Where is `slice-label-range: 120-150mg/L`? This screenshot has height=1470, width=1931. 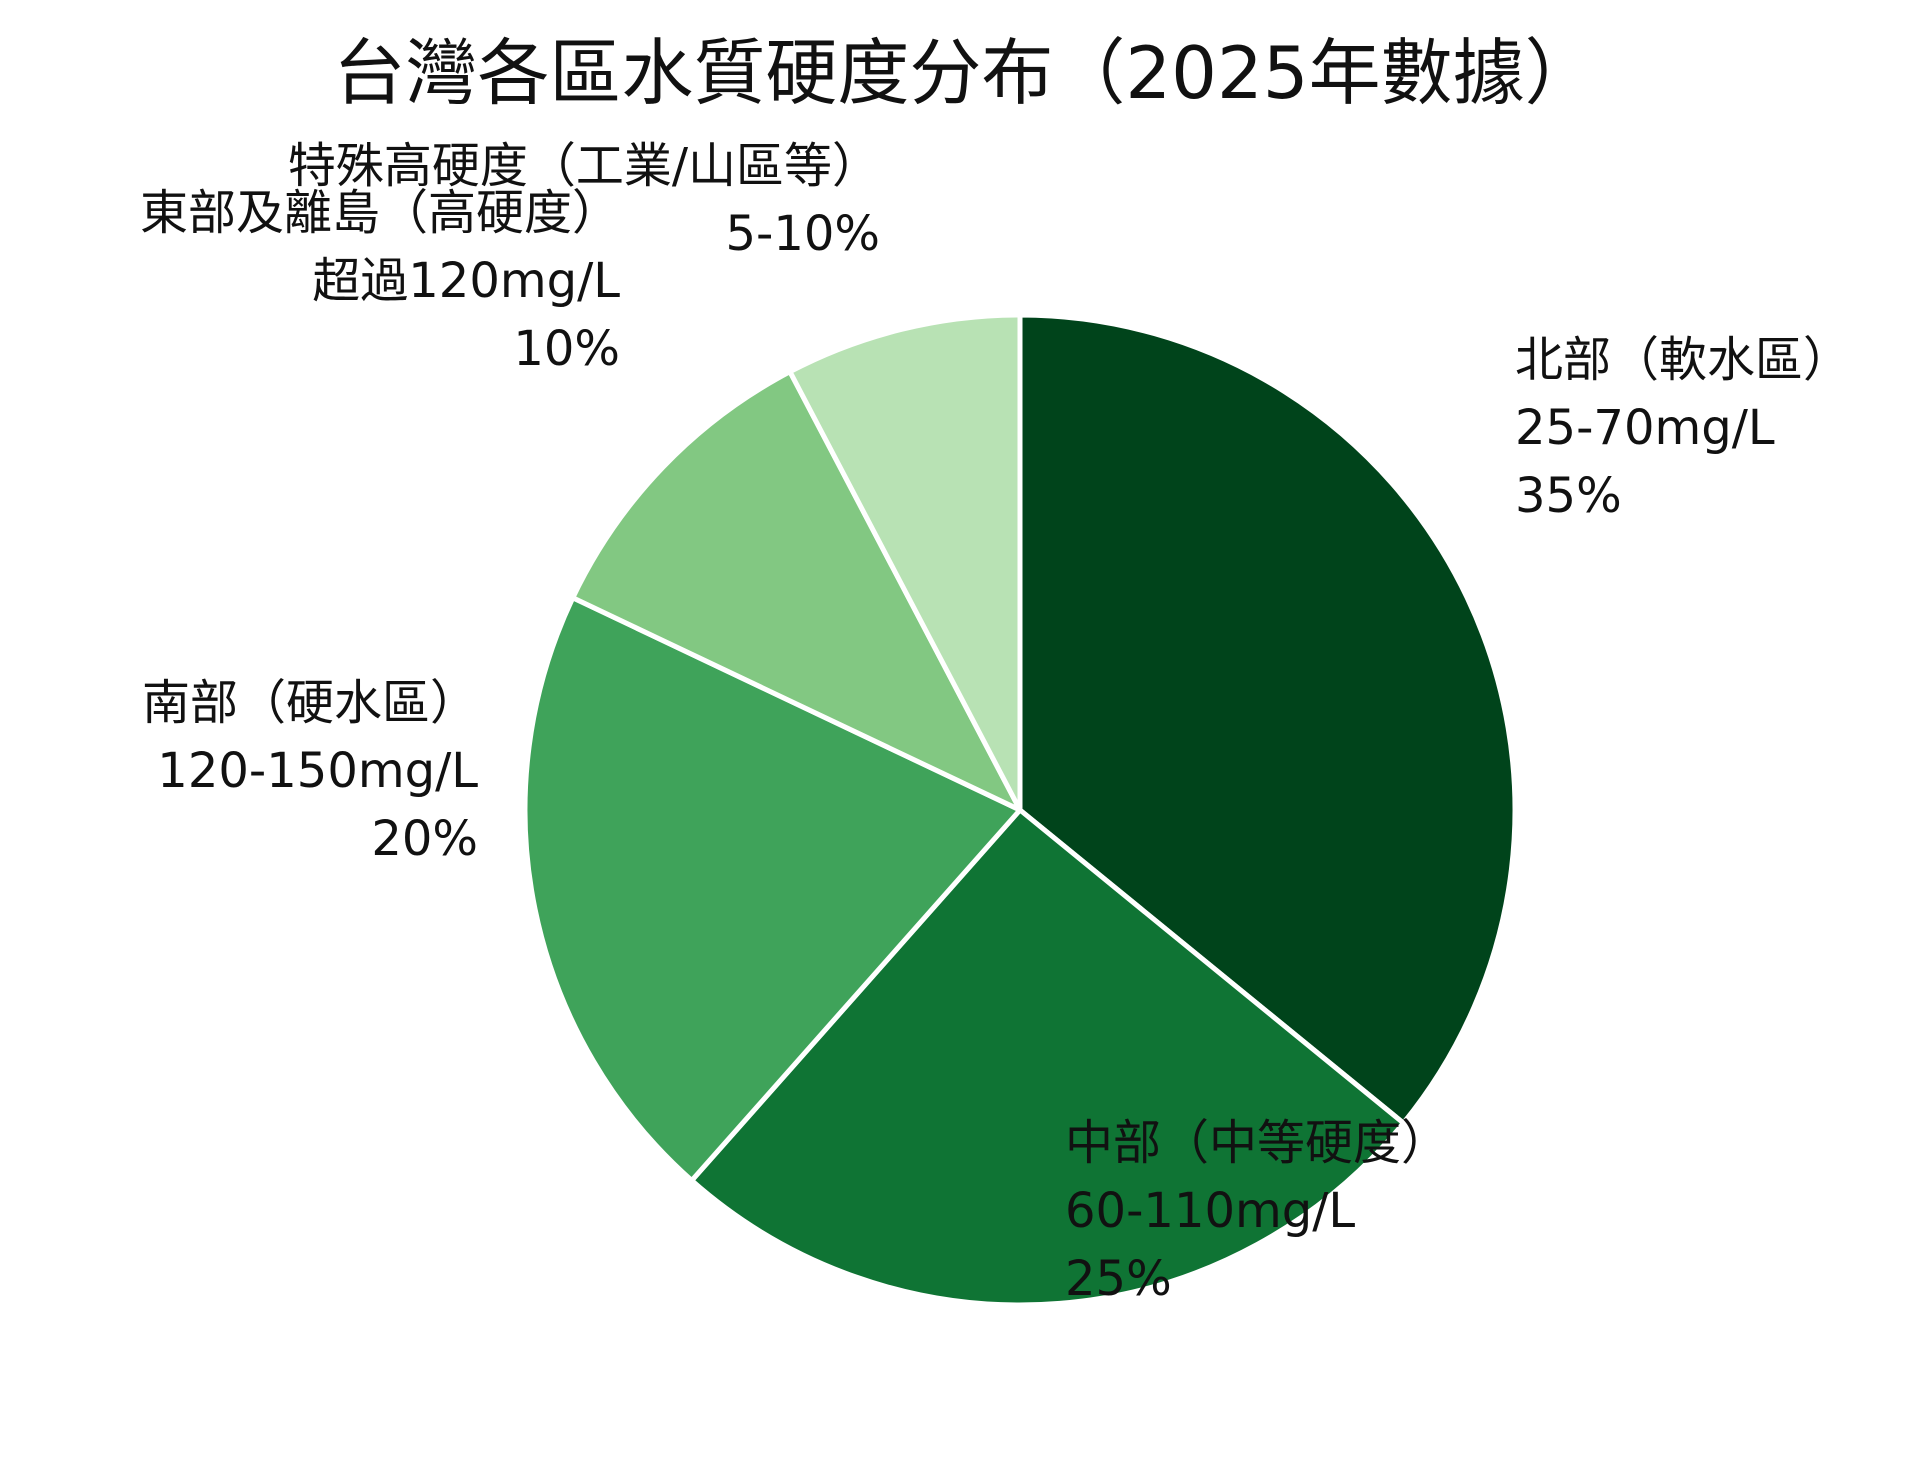
slice-label-range: 120-150mg/L is located at coordinates (317, 771).